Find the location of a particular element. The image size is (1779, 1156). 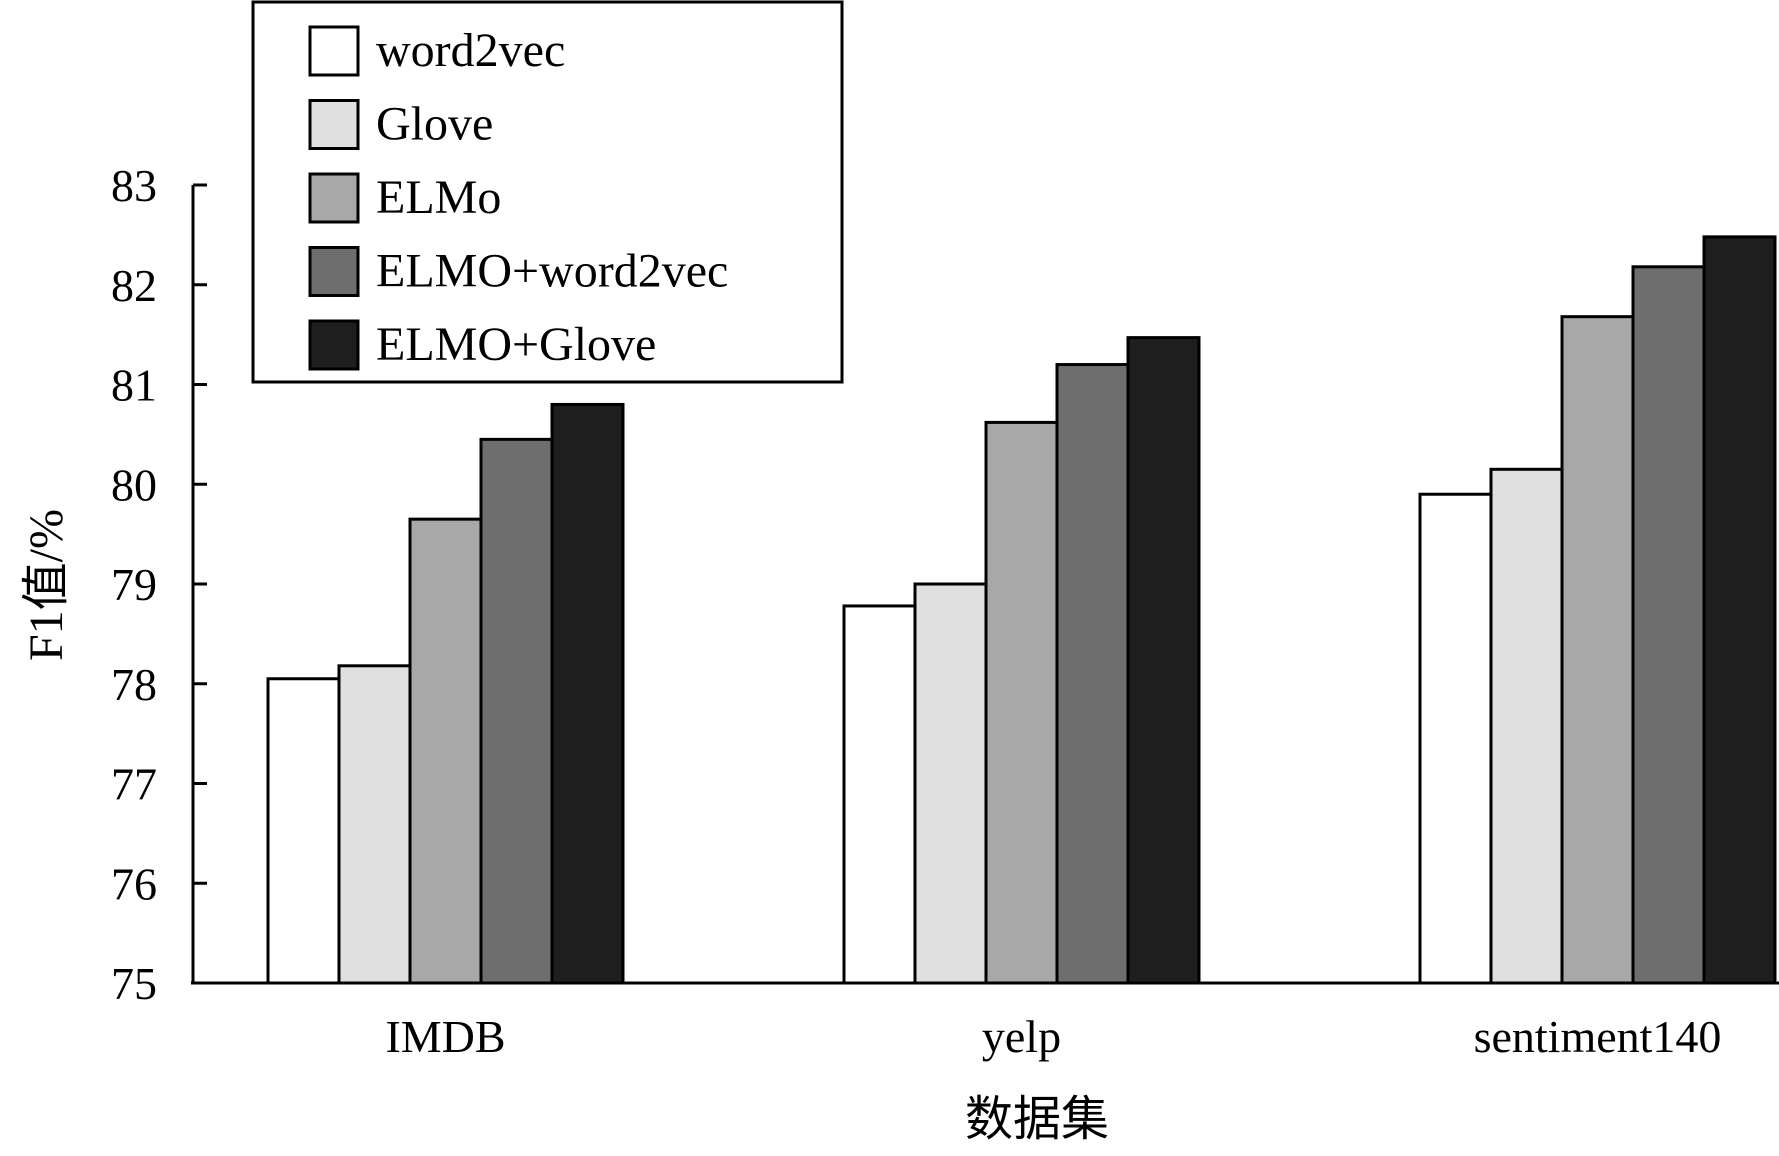

bar-glove-sentiment140 is located at coordinates (1526, 726).